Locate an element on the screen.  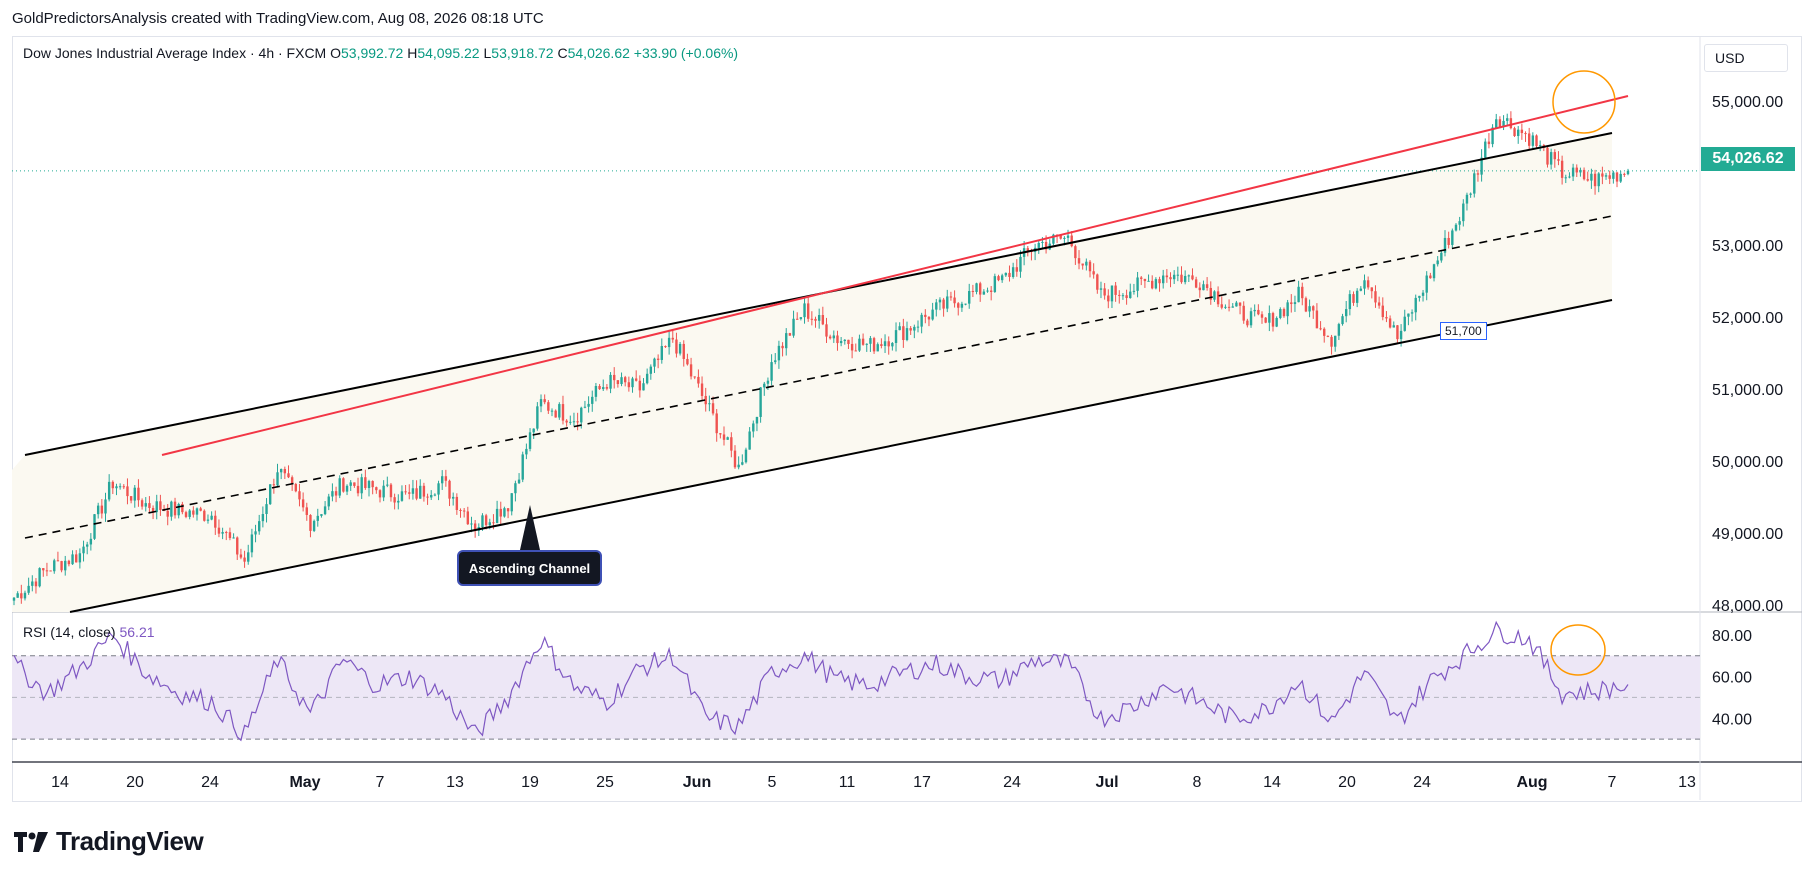
currency-selector: USD is located at coordinates (1746, 58).